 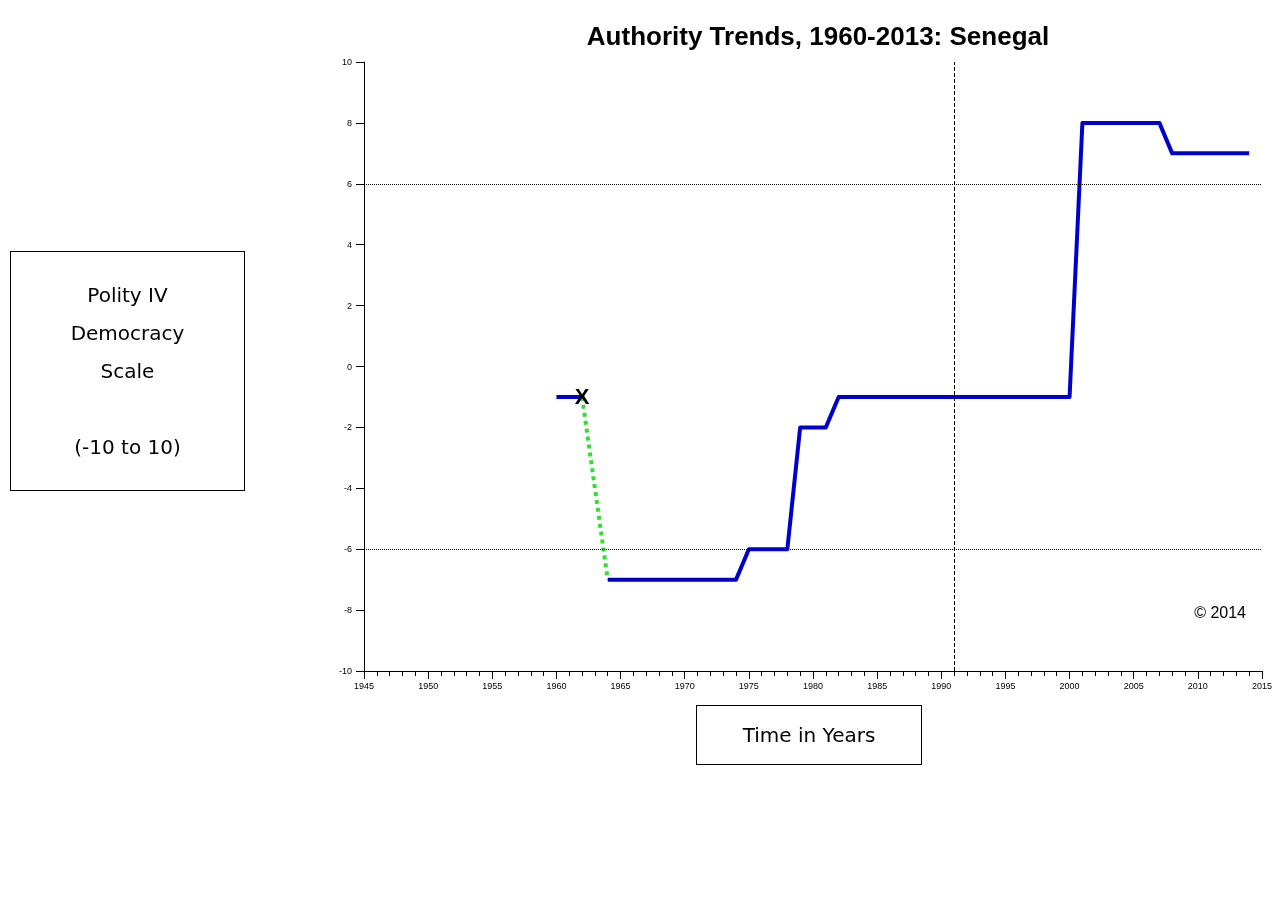 I want to click on x-tick-label: 2000, so click(x=1069, y=685).